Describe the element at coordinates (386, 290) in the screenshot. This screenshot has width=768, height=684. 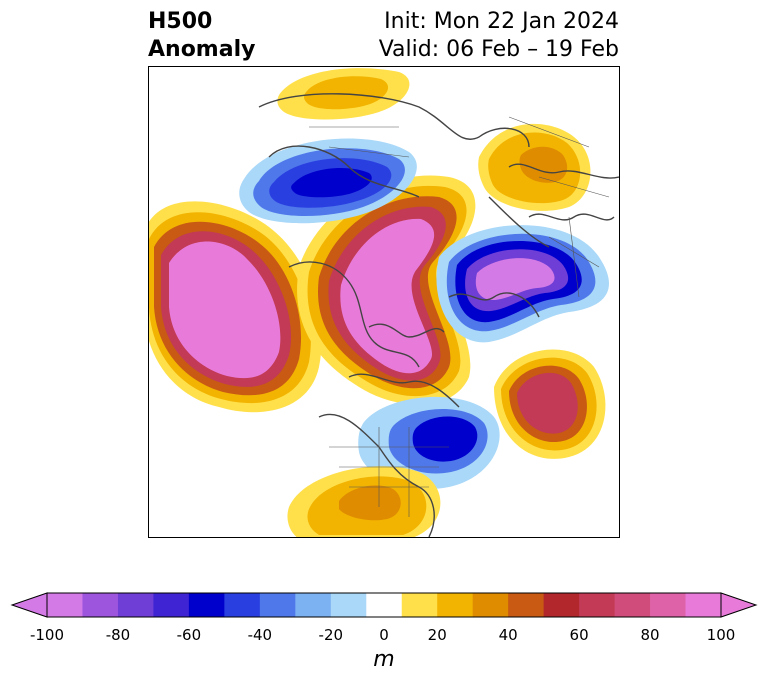
I see `anomaly-arctic-positive` at that location.